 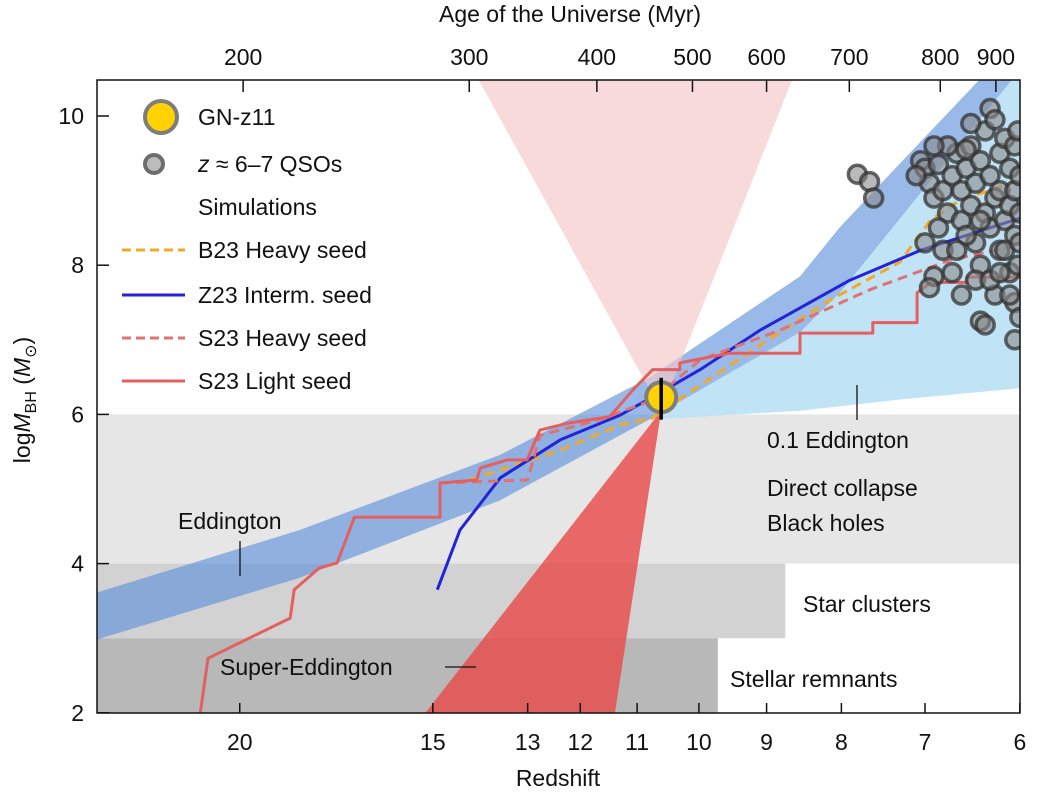 What do you see at coordinates (558, 778) in the screenshot?
I see `x-axis-label: Redshift` at bounding box center [558, 778].